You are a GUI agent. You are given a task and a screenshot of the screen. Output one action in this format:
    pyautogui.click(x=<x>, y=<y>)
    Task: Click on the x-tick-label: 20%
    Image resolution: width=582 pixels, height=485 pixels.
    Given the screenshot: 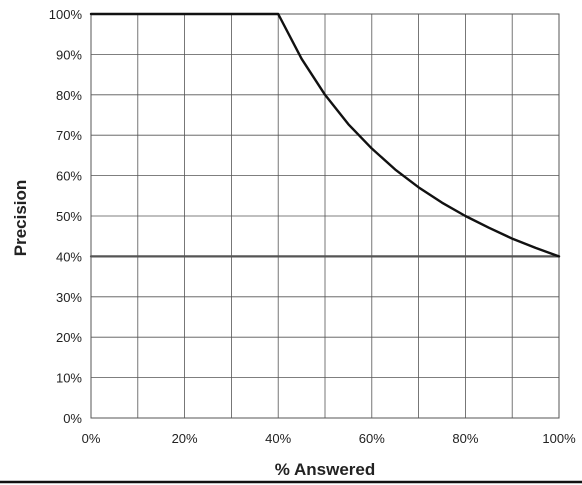 What is the action you would take?
    pyautogui.click(x=185, y=438)
    